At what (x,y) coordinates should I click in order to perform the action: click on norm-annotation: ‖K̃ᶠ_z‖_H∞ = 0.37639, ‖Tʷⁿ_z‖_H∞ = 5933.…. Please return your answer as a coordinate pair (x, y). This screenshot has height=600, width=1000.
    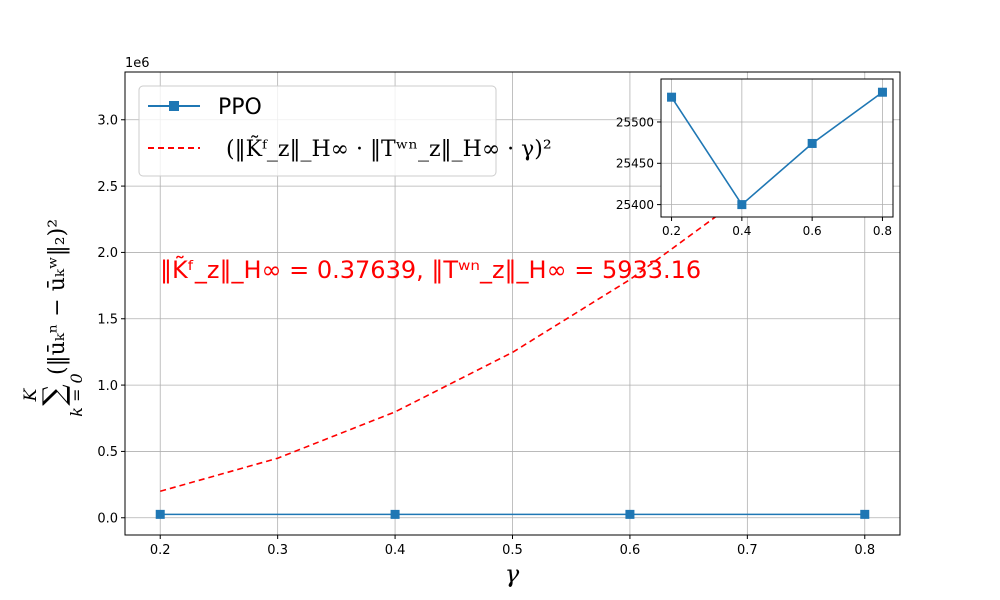
    Looking at the image, I should click on (430, 270).